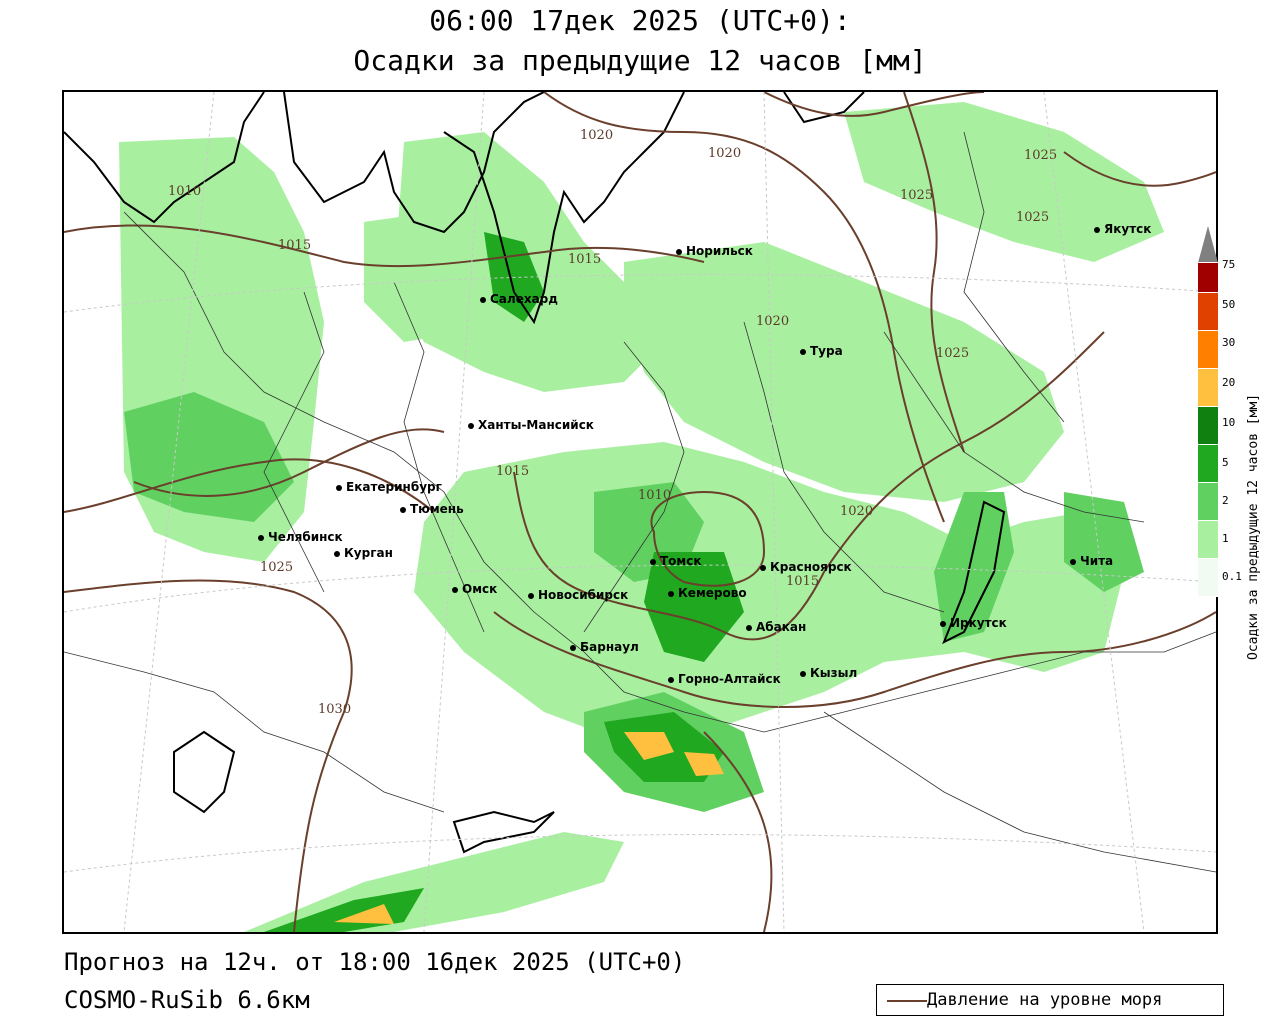 Image resolution: width=1280 pixels, height=1024 pixels. Describe the element at coordinates (907, 1001) in the screenshot. I see `isobar-legend-line` at that location.